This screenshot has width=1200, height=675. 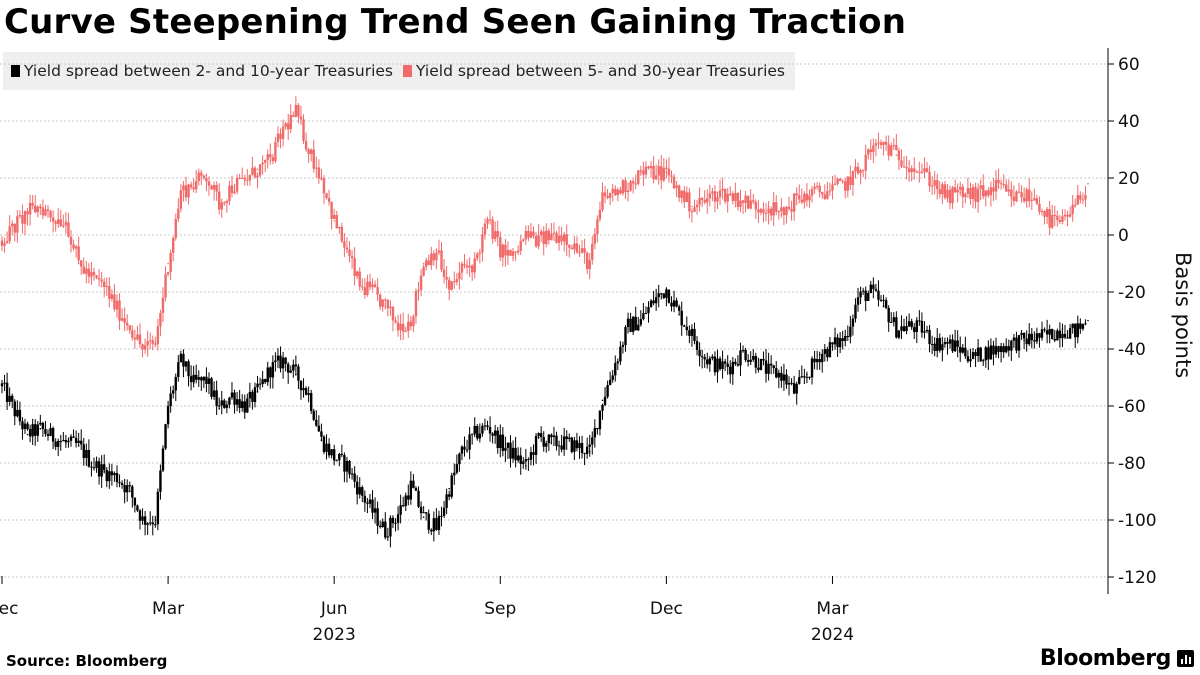 I want to click on x-tick-label: Dec, so click(x=9, y=609).